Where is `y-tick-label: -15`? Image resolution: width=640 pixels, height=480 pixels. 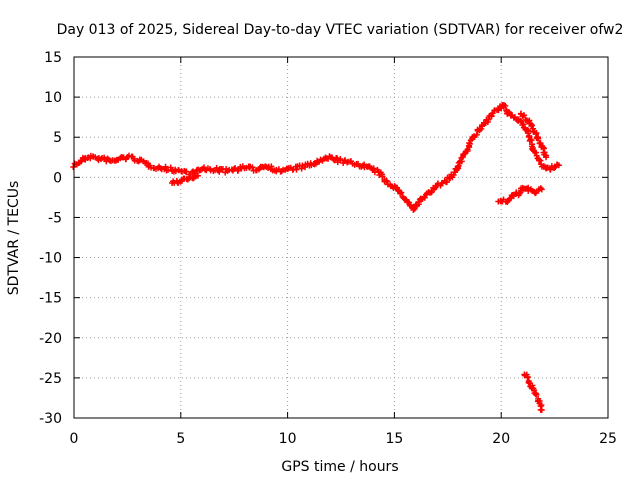
y-tick-label: -15 is located at coordinates (50, 299).